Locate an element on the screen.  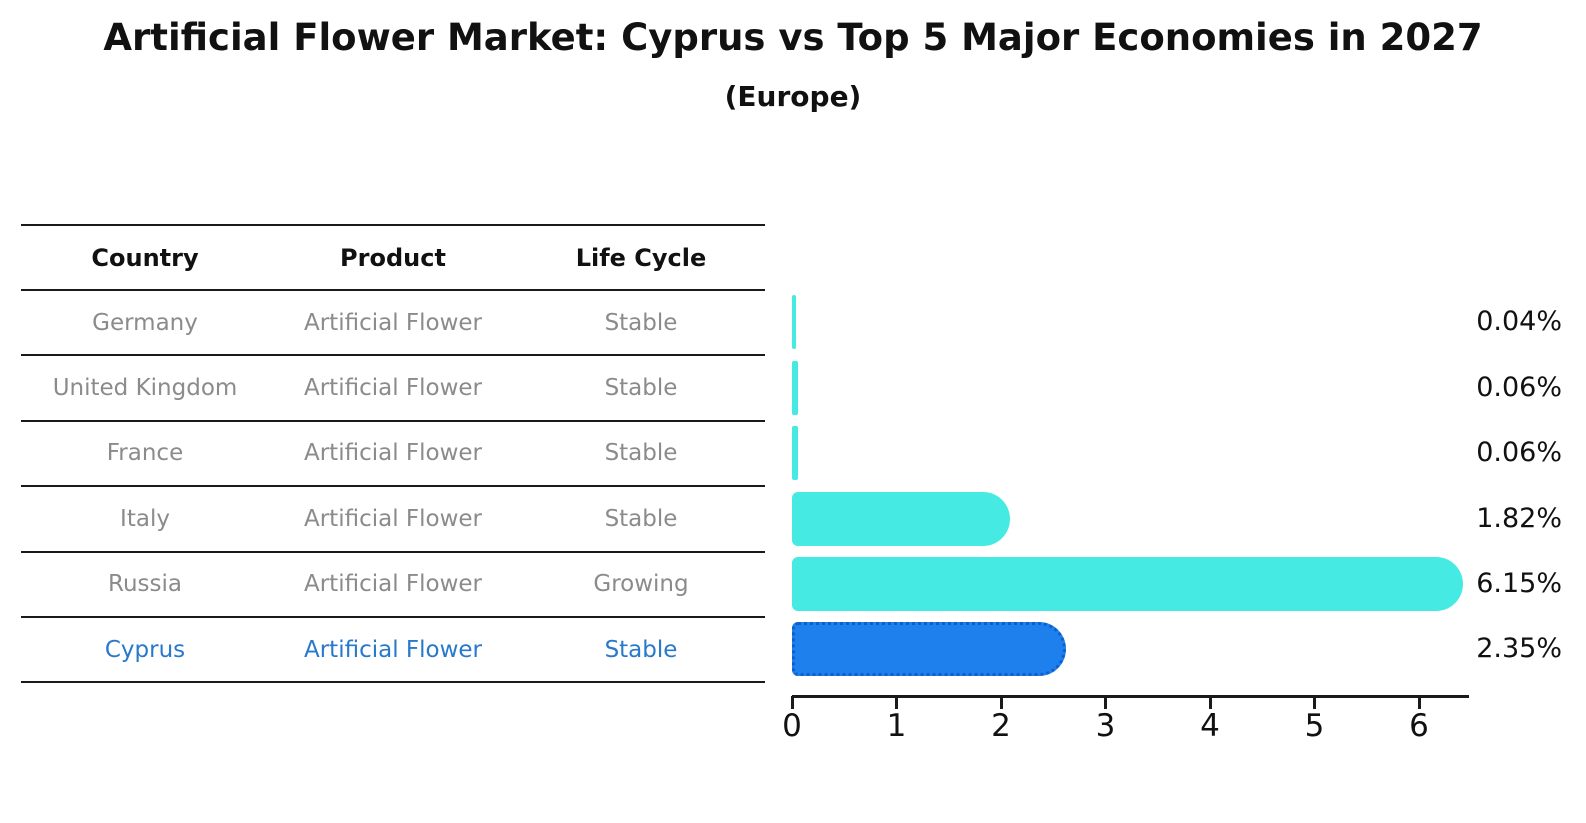
x-axis-tick-label: 1 is located at coordinates (896, 726).